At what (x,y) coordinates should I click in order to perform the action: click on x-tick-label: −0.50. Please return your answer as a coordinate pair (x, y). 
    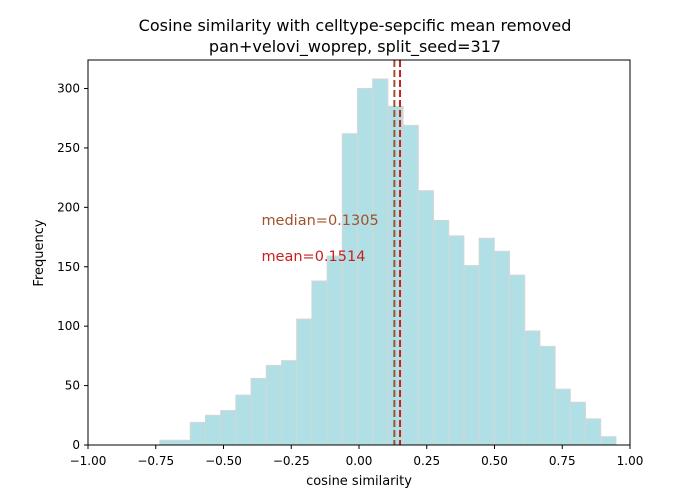
    Looking at the image, I should click on (223, 461).